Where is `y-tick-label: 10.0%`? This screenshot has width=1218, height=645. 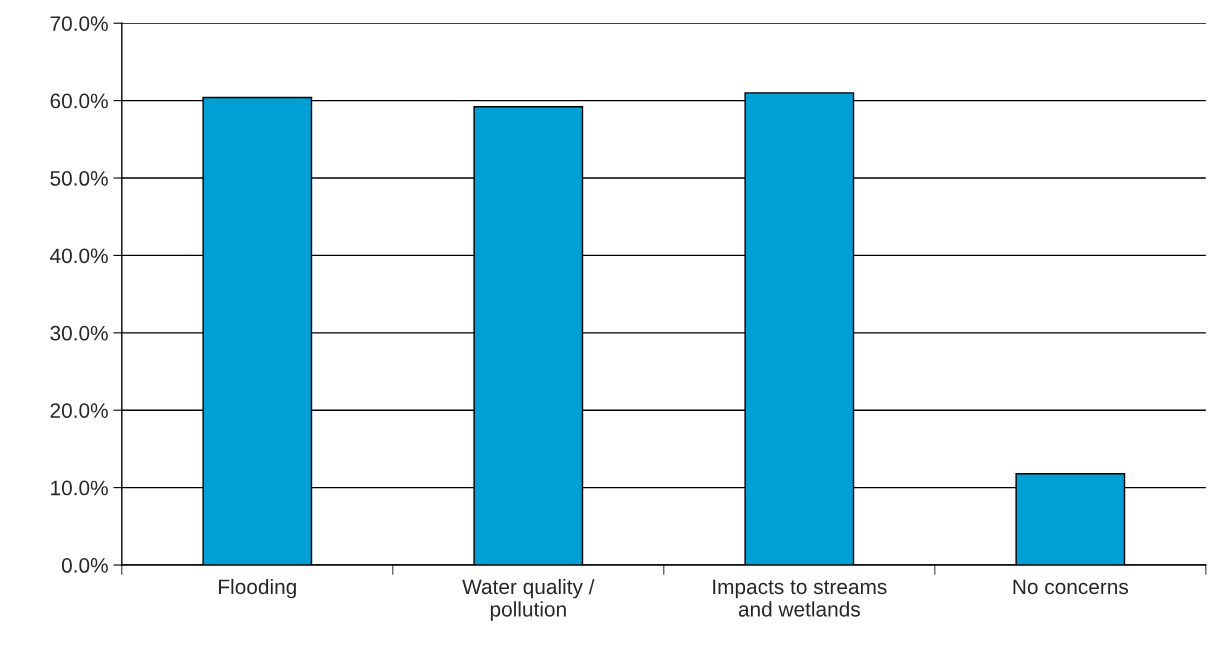
y-tick-label: 10.0% is located at coordinates (79, 488).